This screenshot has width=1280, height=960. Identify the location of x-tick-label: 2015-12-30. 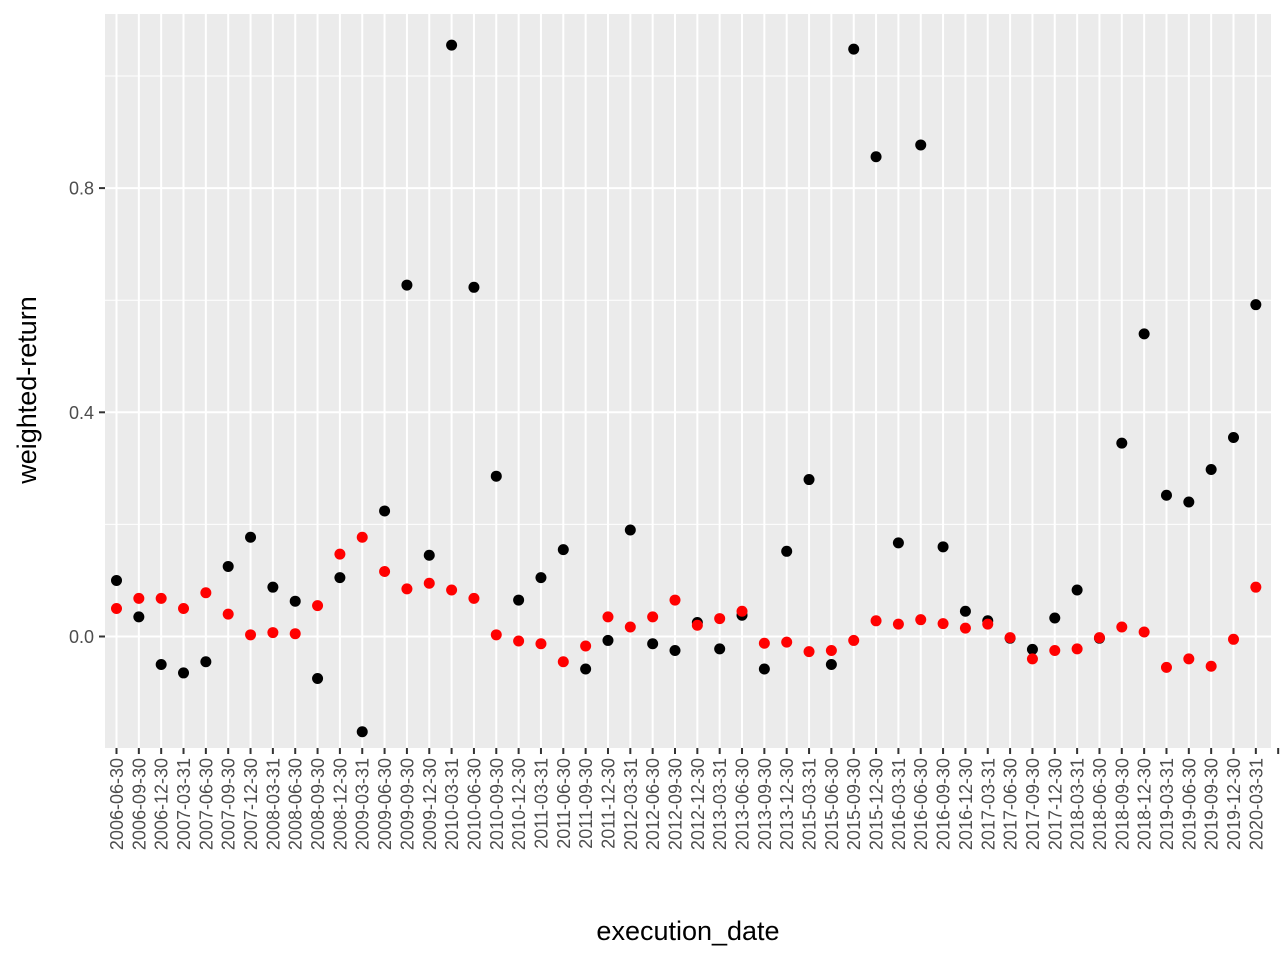
(877, 804).